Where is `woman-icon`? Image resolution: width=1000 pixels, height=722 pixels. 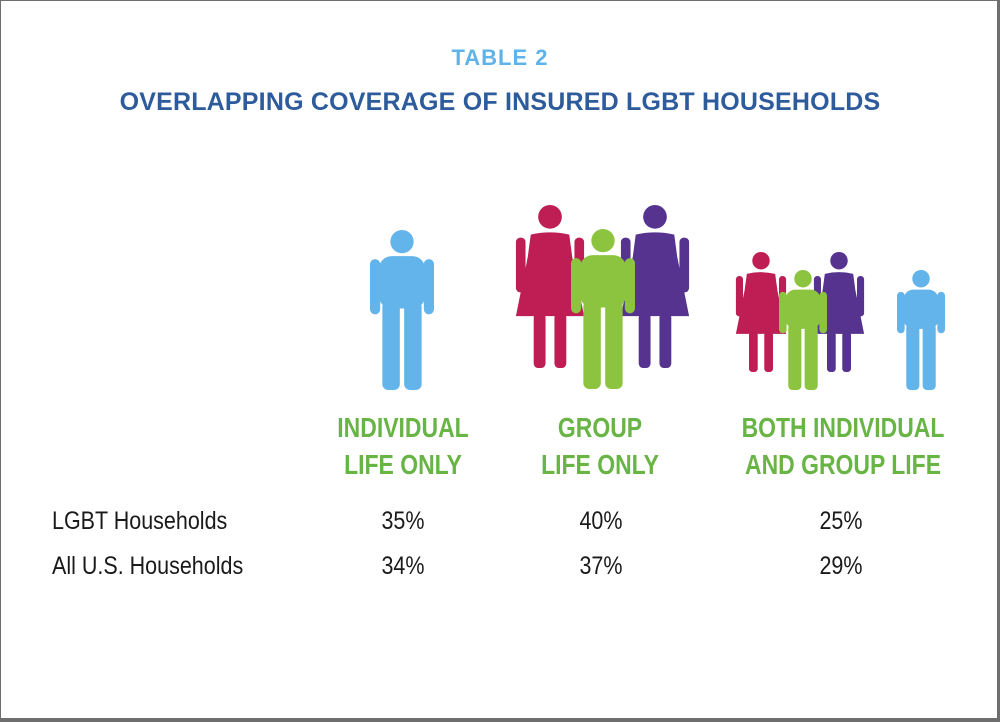
woman-icon is located at coordinates (761, 312).